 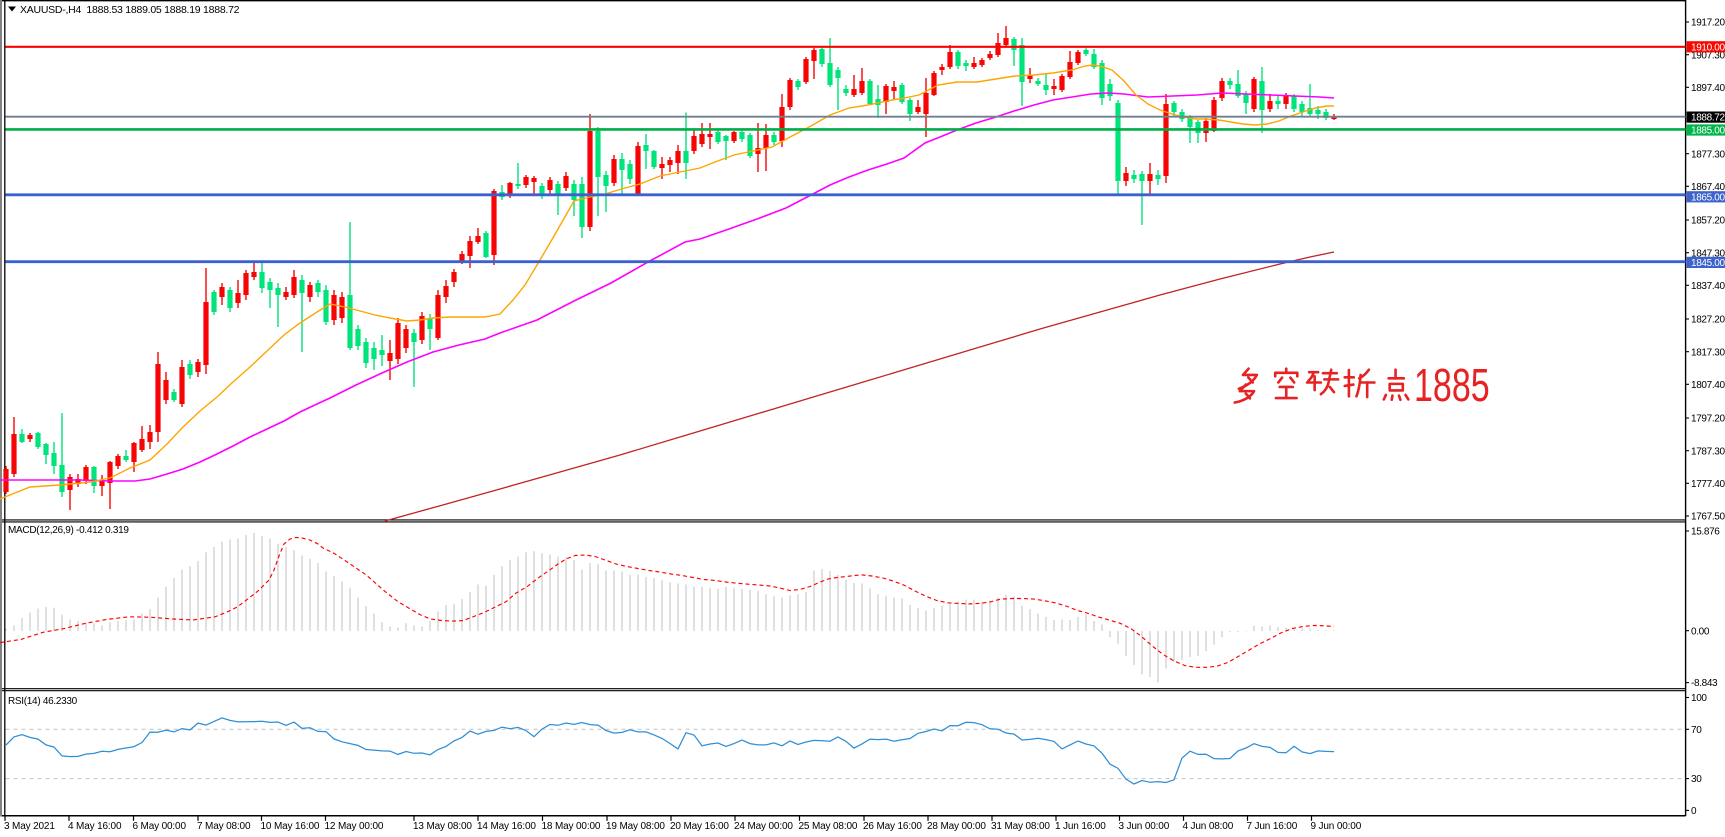 I want to click on svg-text: 0.00, so click(x=1700, y=631).